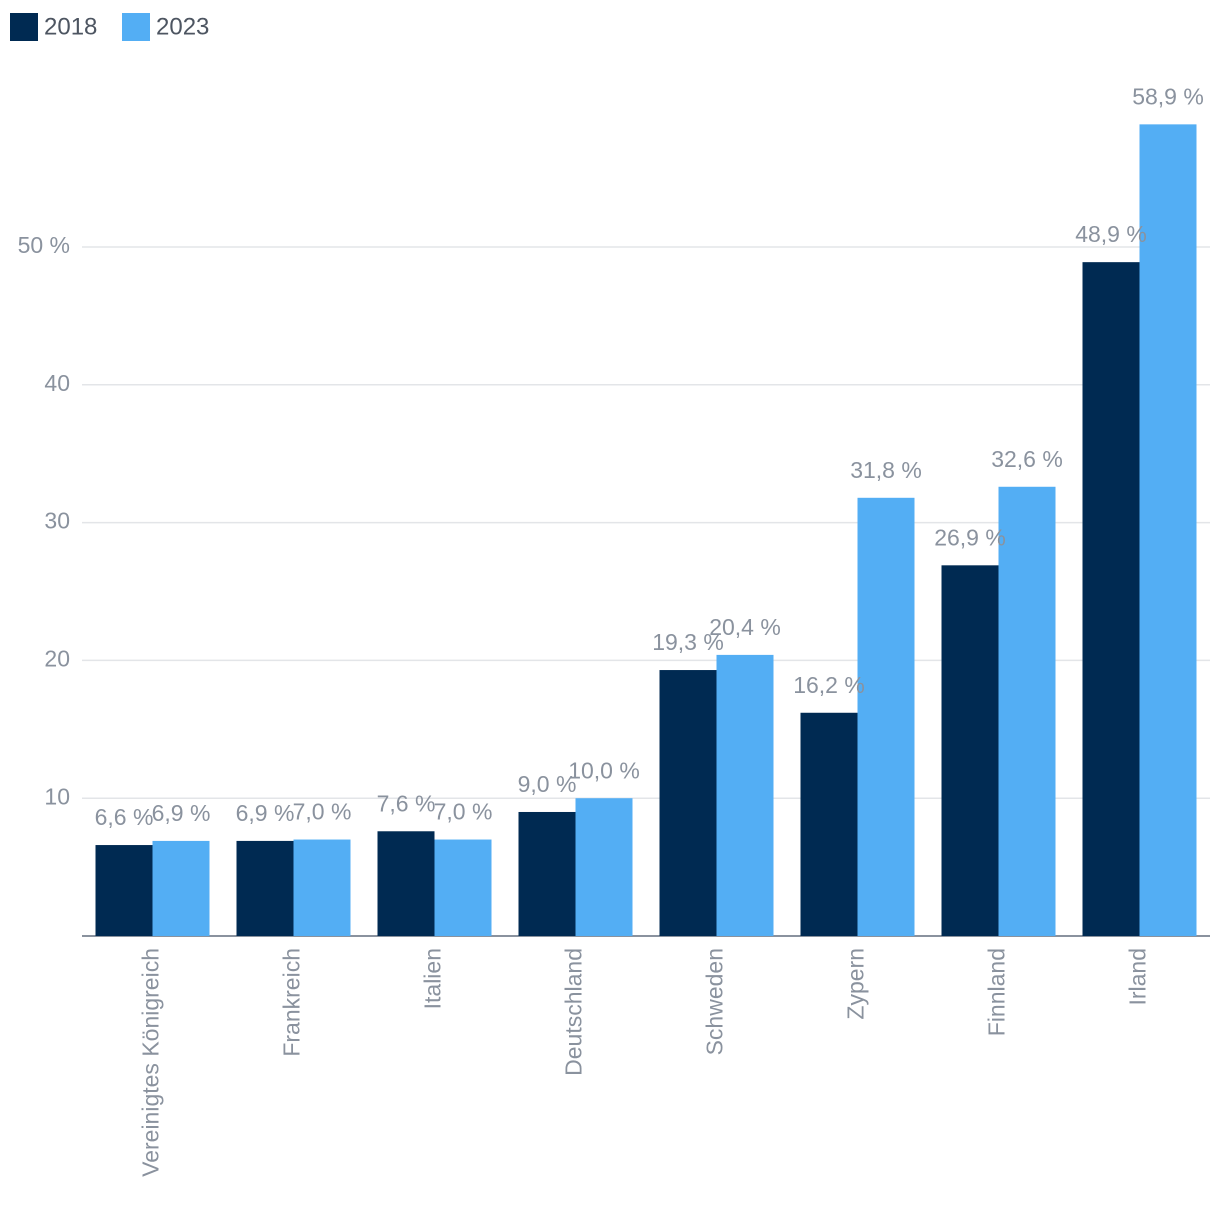  I want to click on value-label: 16,2 %, so click(829, 685).